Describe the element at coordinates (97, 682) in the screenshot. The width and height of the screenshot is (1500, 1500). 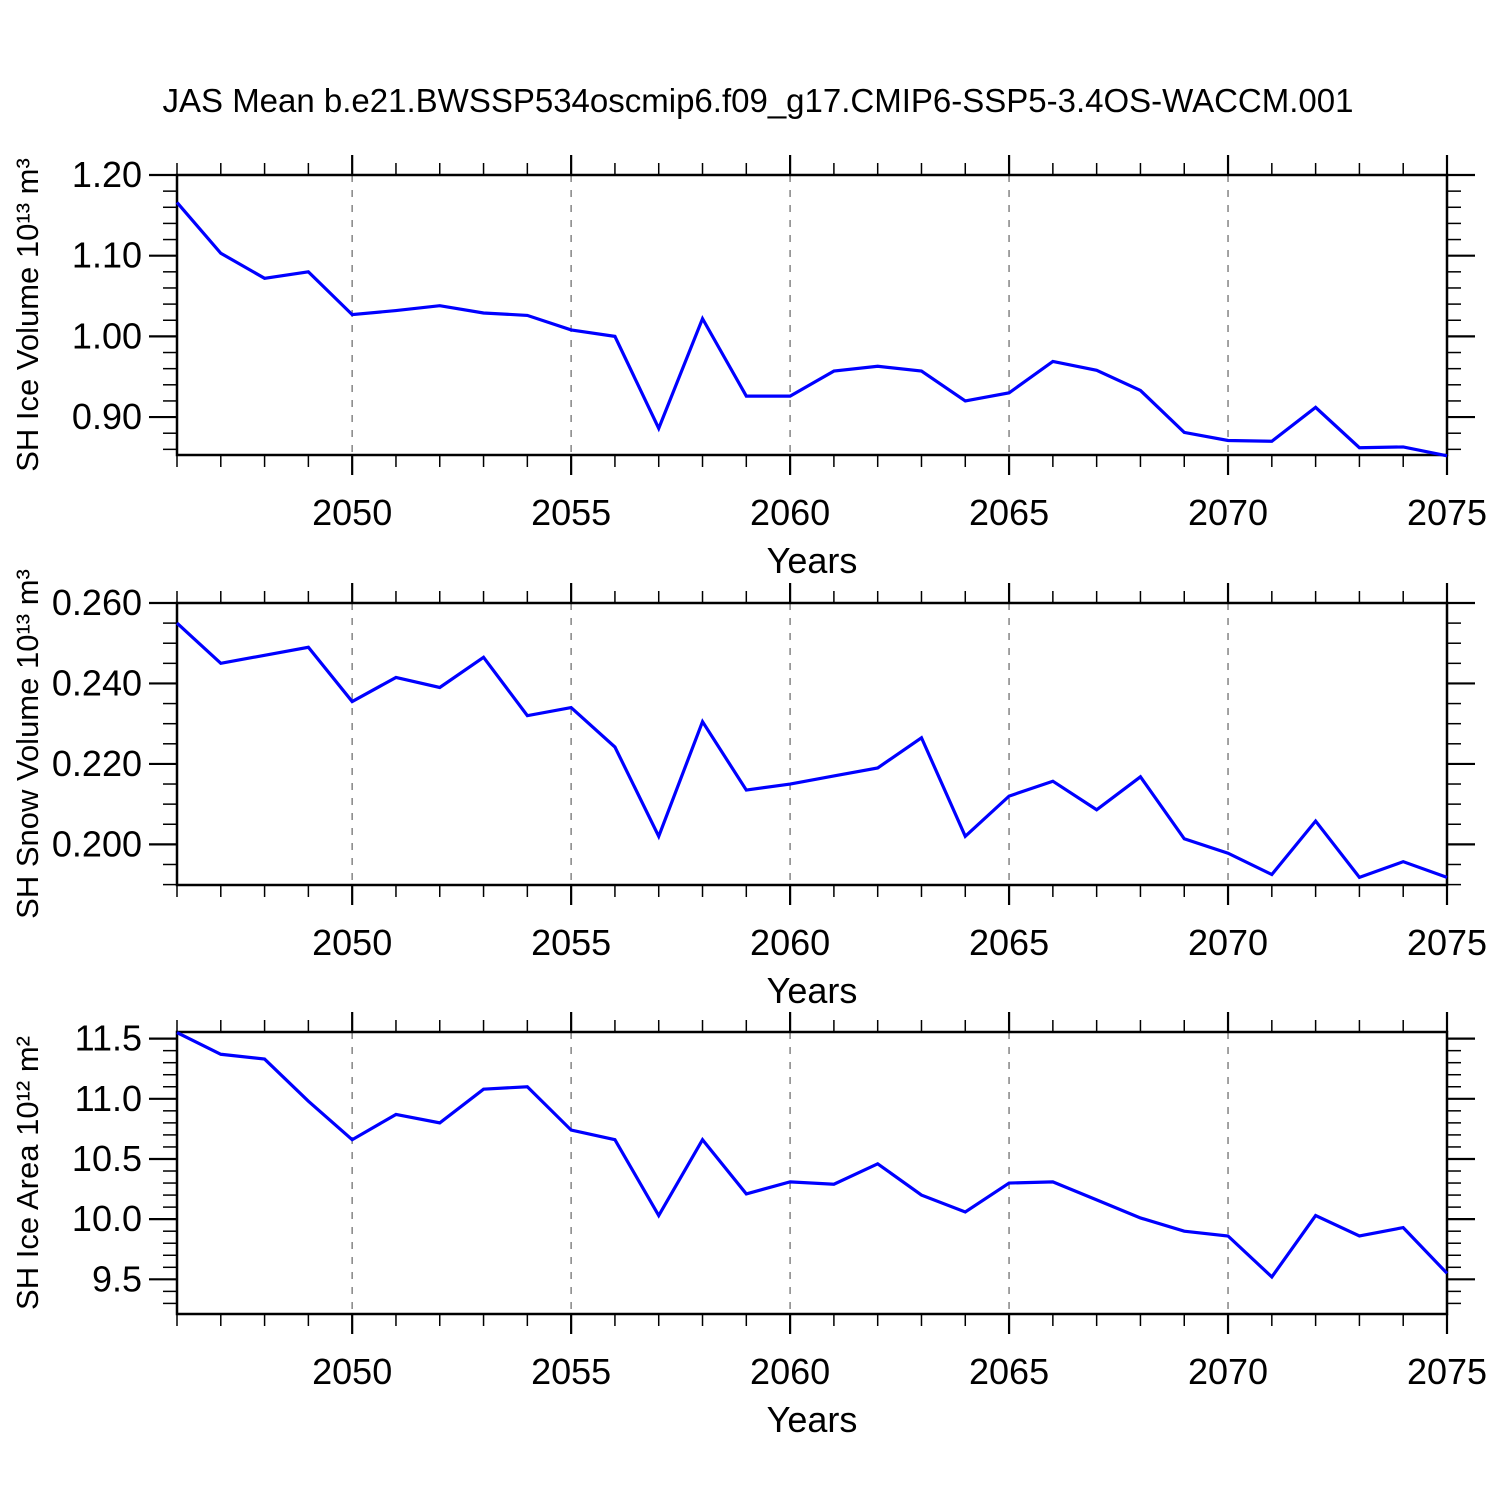
I see `y-tick-label: 0.240` at that location.